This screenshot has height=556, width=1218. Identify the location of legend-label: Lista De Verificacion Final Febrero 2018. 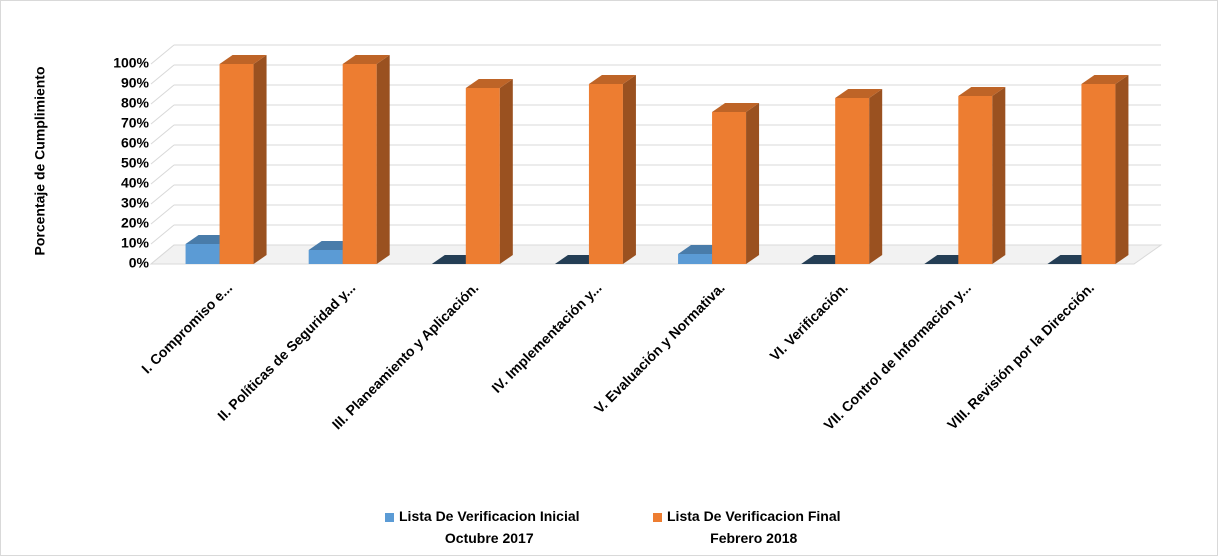
(754, 527).